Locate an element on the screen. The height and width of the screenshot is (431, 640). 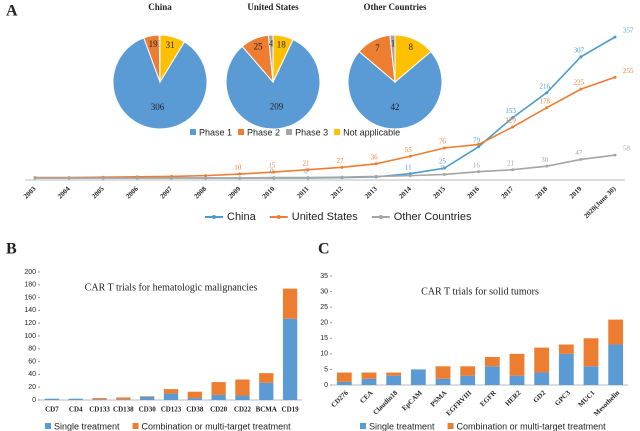
value-label: 9 is located at coordinates (443, 168).